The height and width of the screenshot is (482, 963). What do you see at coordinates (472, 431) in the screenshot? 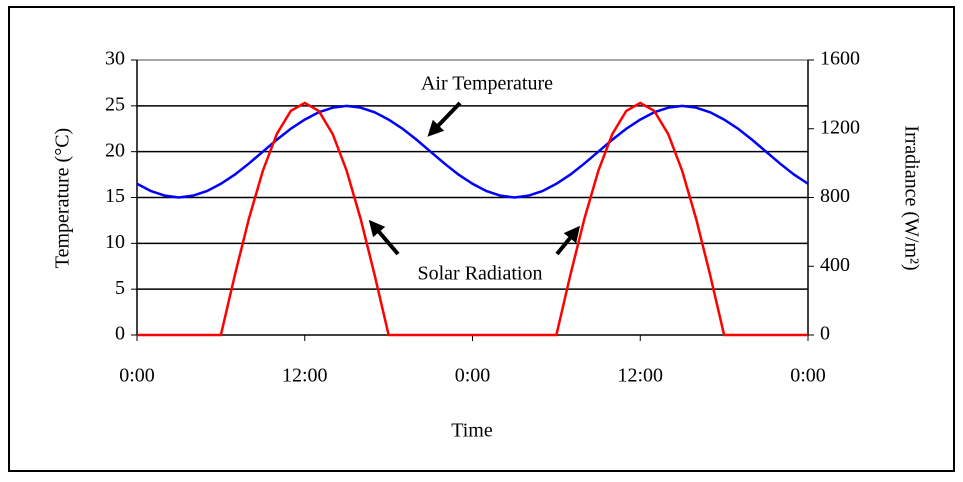
I see `x-axis-title: Time` at bounding box center [472, 431].